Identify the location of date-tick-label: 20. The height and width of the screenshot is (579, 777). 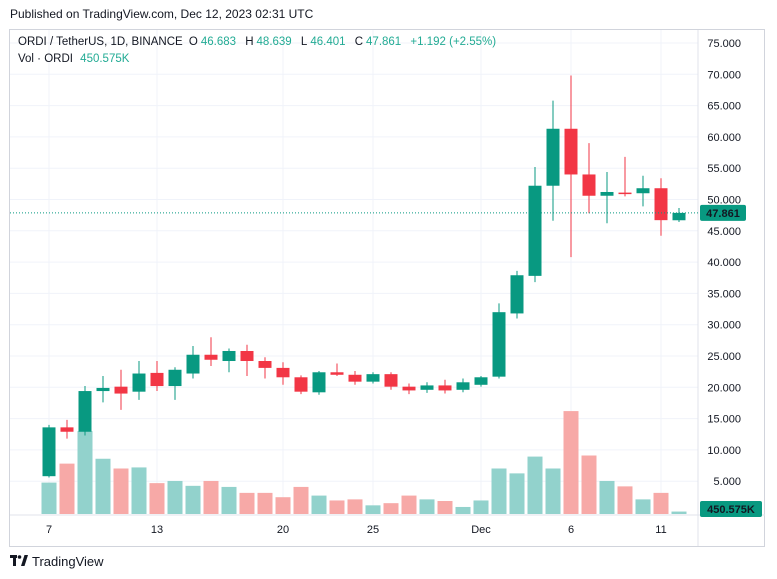
(283, 530).